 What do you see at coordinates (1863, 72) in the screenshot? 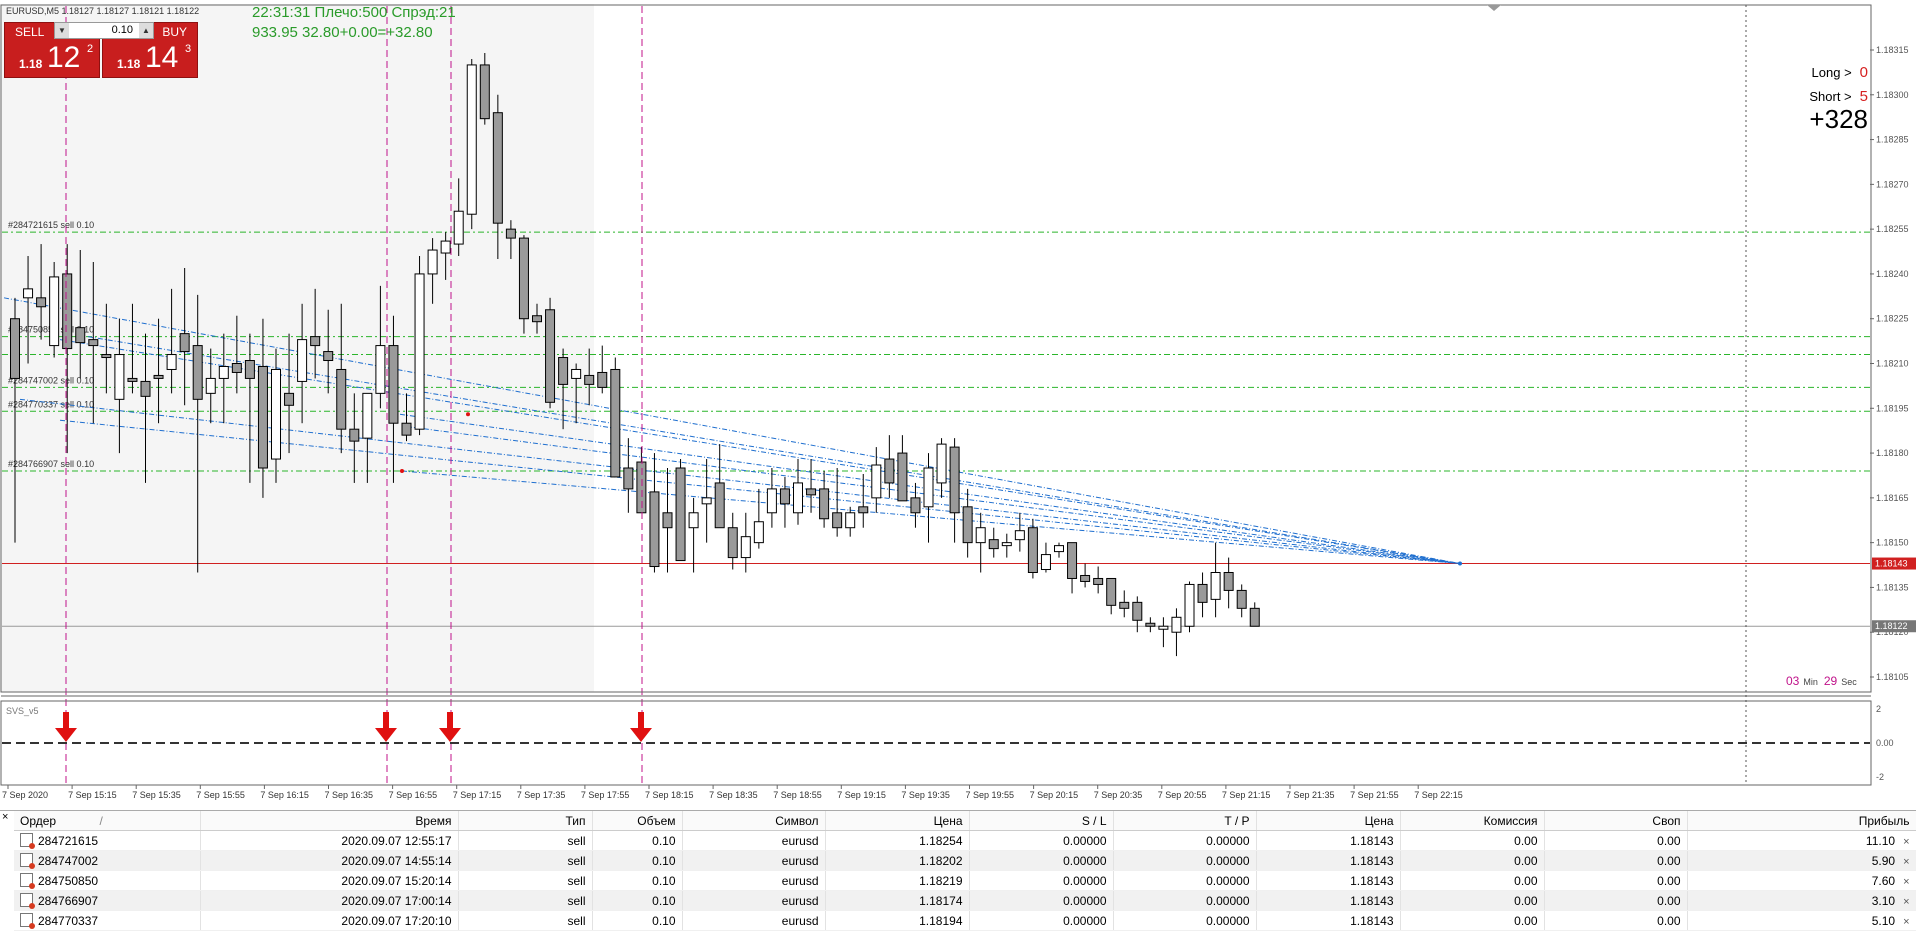
I see `long-value: 0` at bounding box center [1863, 72].